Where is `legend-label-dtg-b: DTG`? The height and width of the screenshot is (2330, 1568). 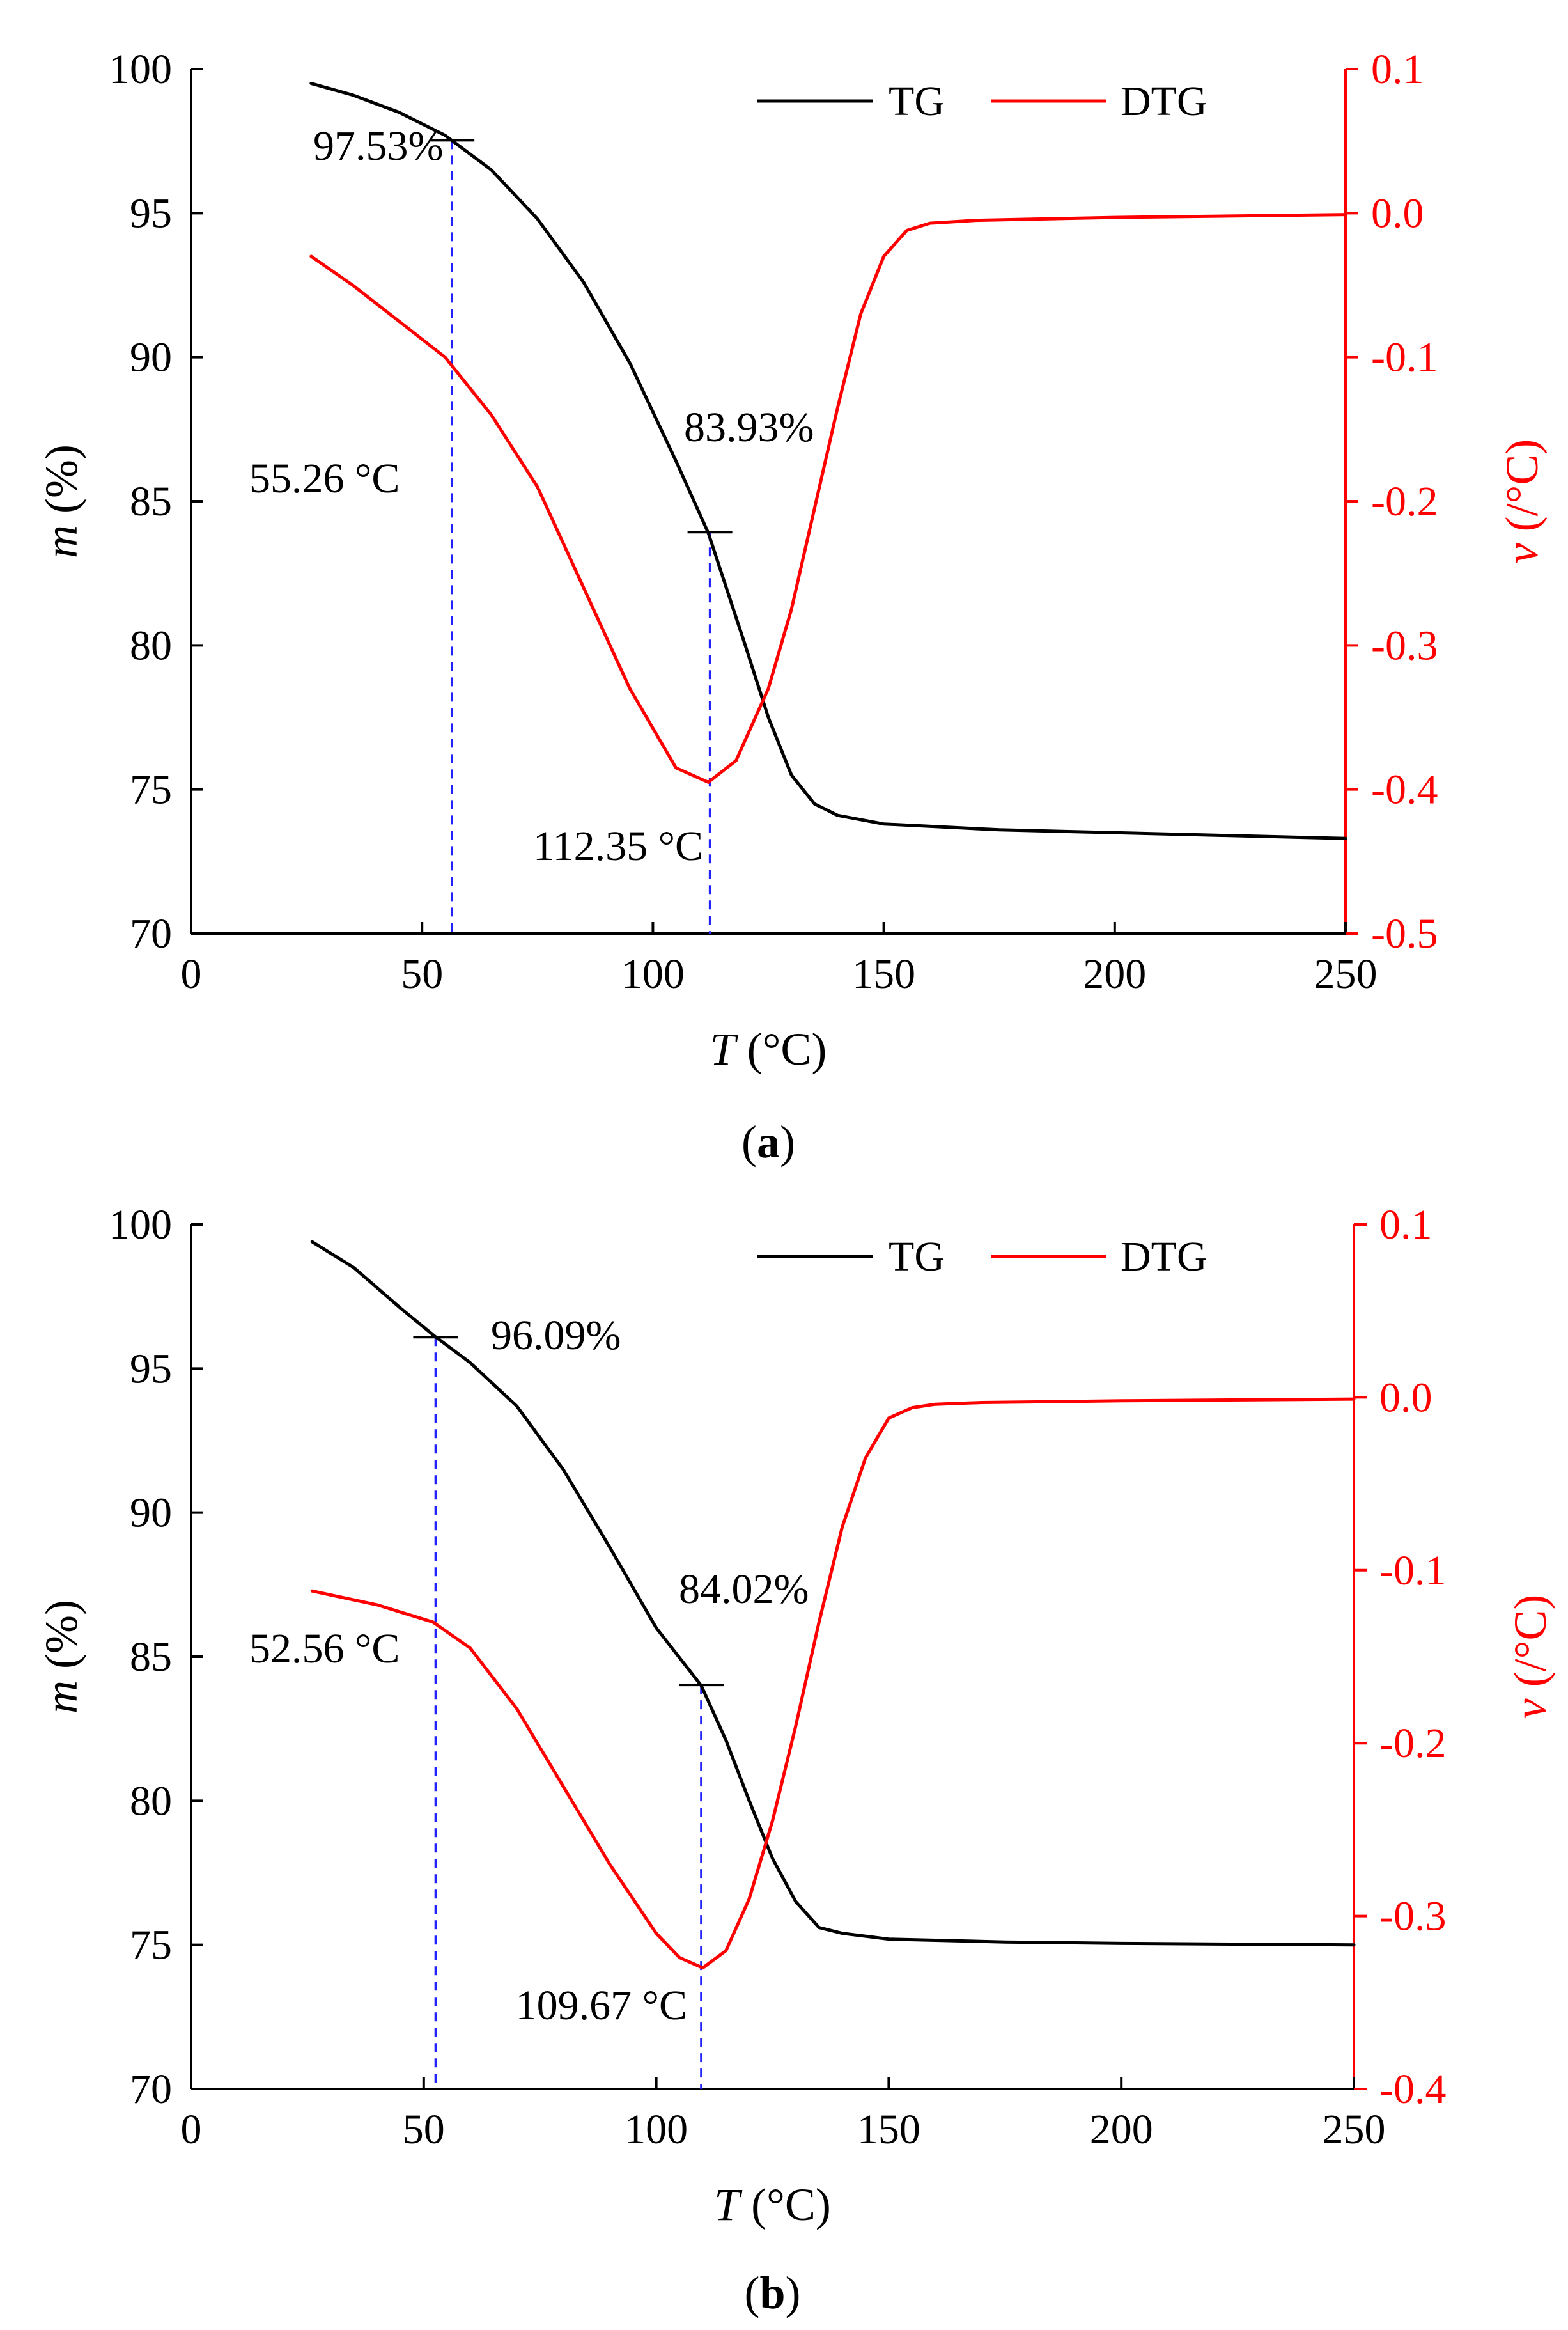 legend-label-dtg-b: DTG is located at coordinates (1164, 1256).